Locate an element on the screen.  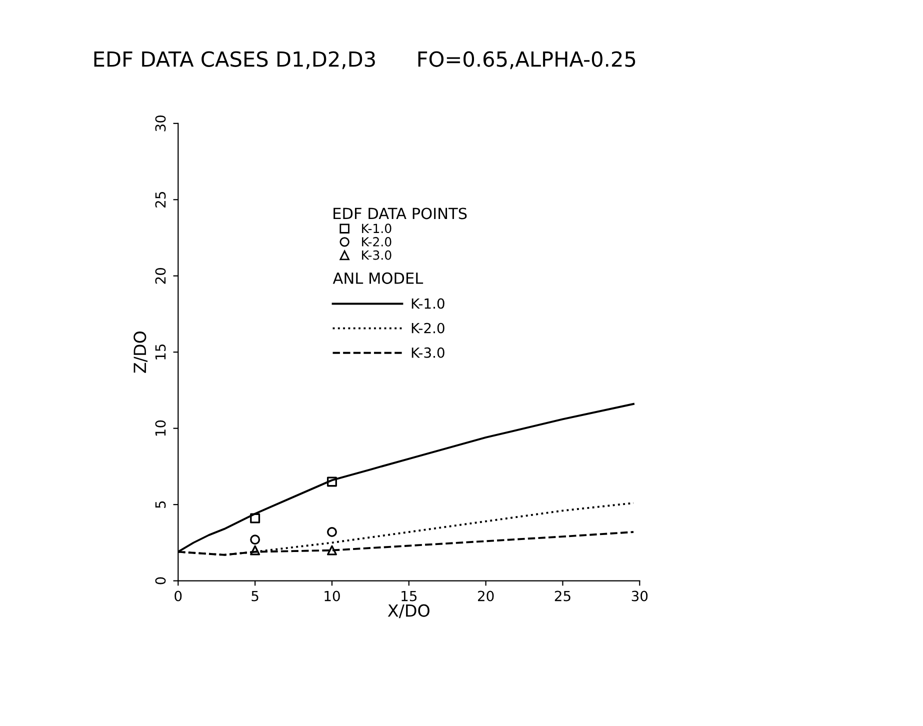
x-tick-label: 0 is located at coordinates (178, 596).